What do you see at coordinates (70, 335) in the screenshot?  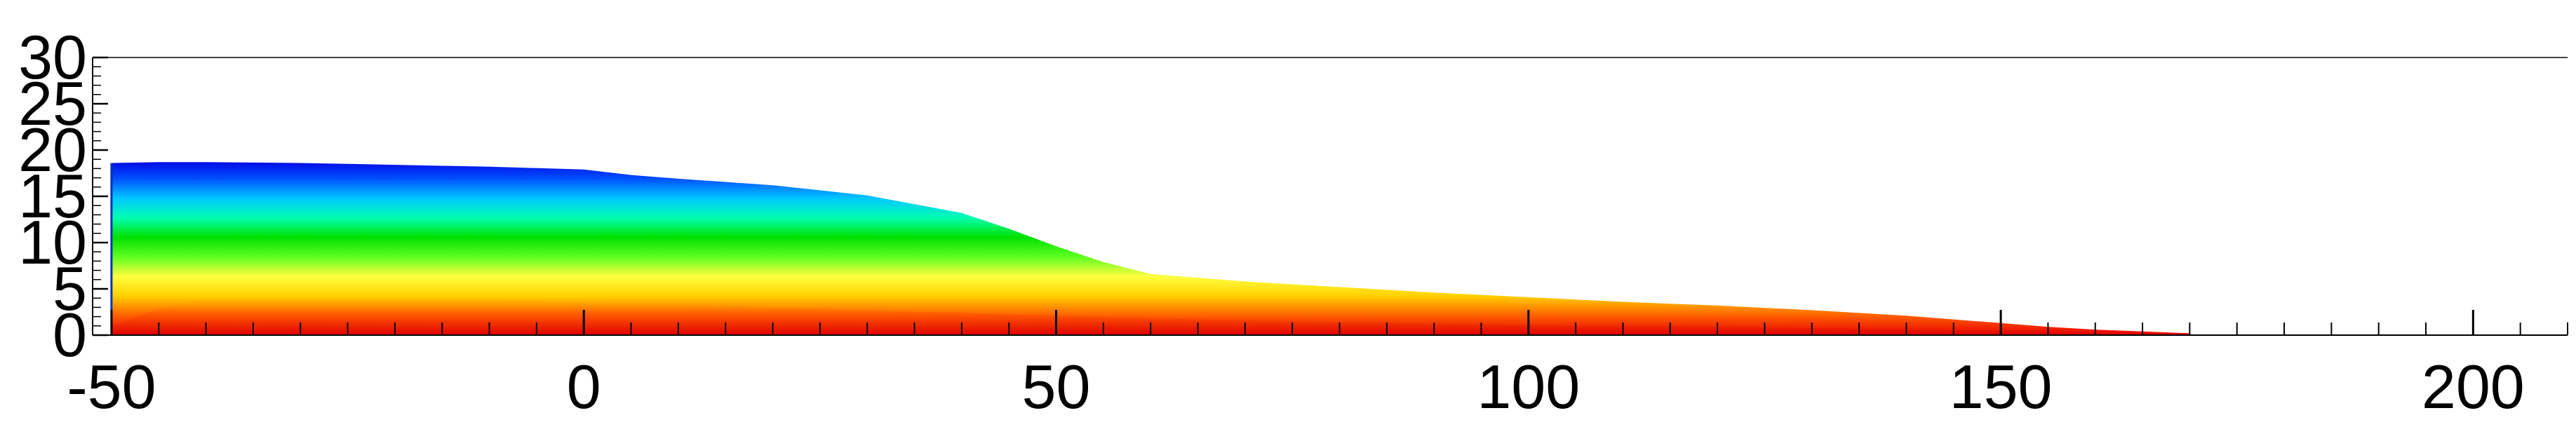 I see `y-tick-label: 0` at bounding box center [70, 335].